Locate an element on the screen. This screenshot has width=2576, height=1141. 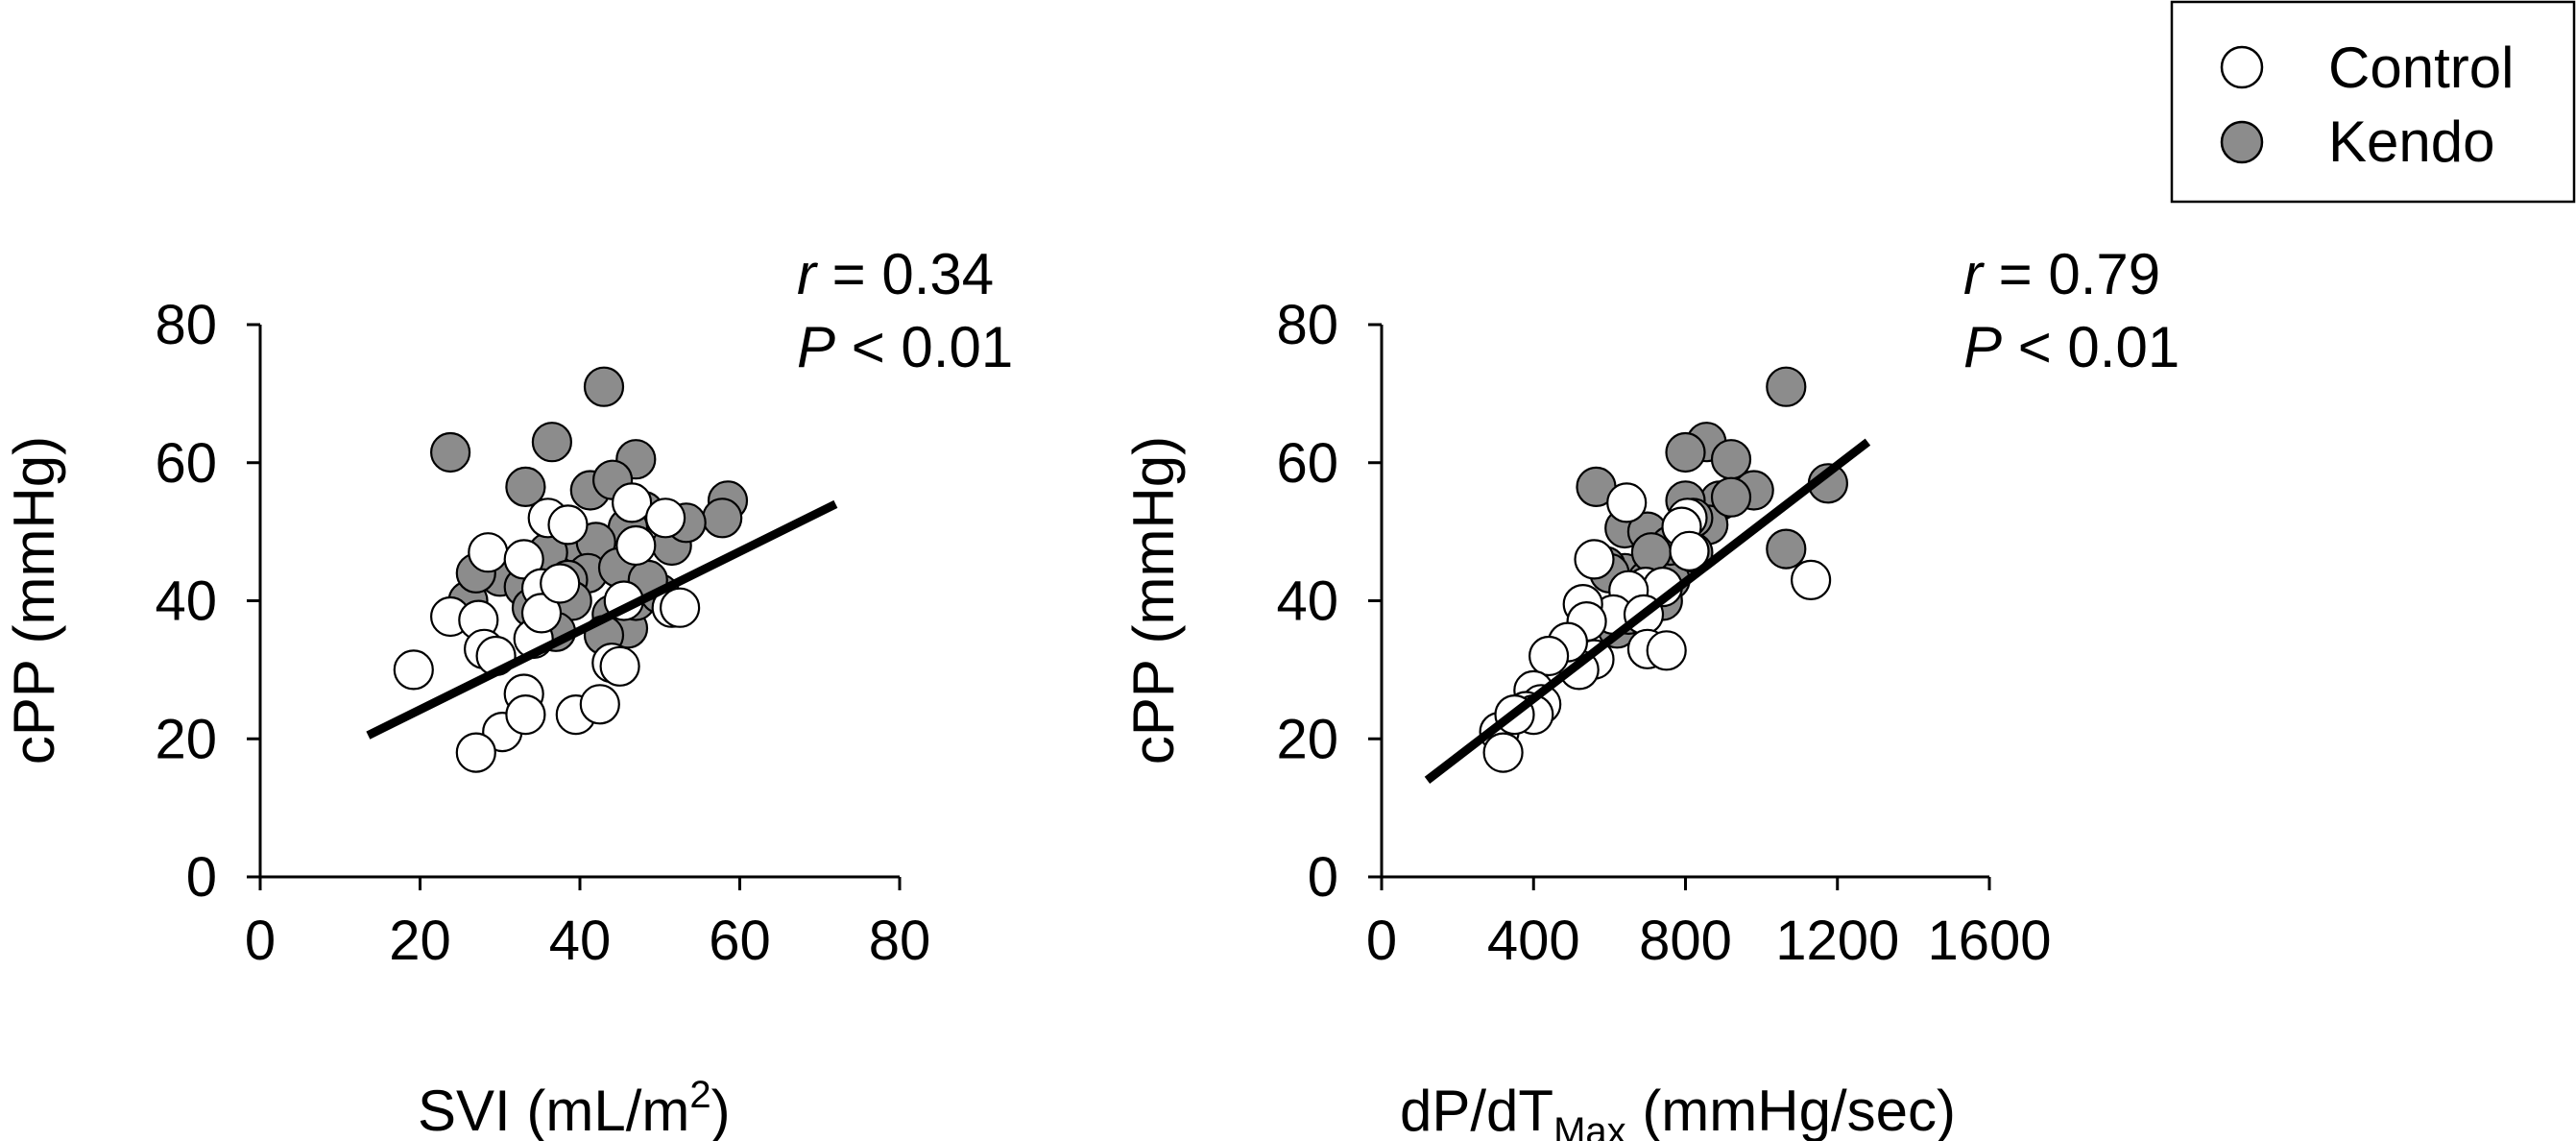
x-tick-label: 20 is located at coordinates (420, 941).